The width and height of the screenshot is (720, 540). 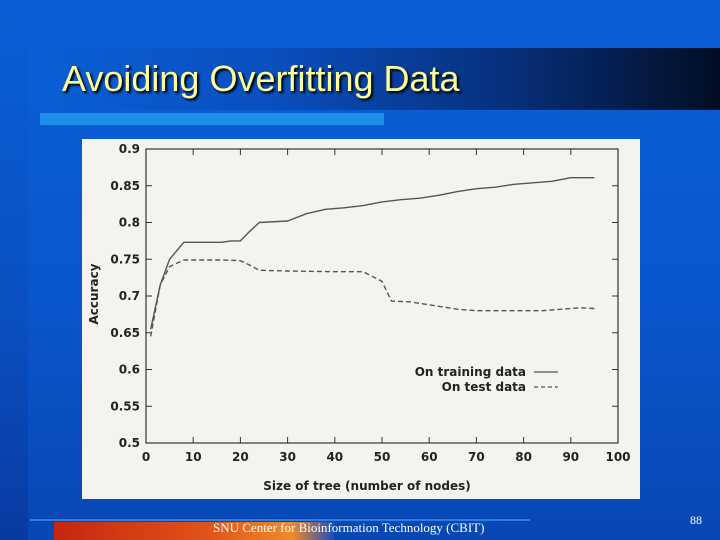 I want to click on x-tick-label: 30, so click(x=287, y=457).